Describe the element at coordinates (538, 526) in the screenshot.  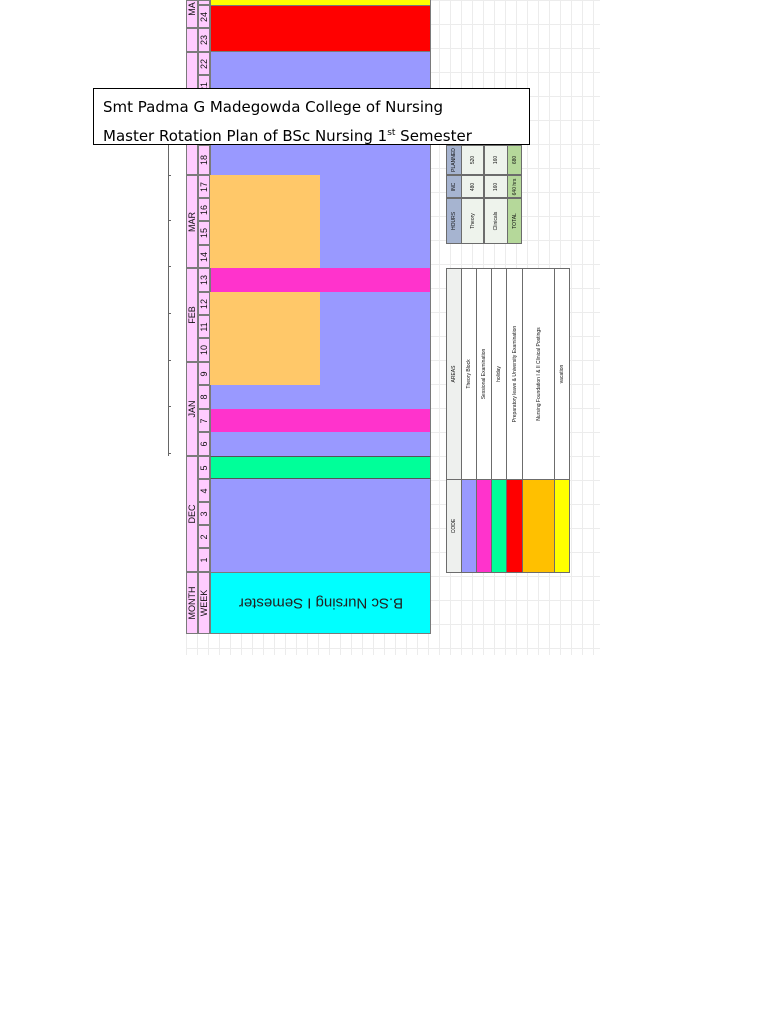
I see `legend-swatch-clinical-postings` at that location.